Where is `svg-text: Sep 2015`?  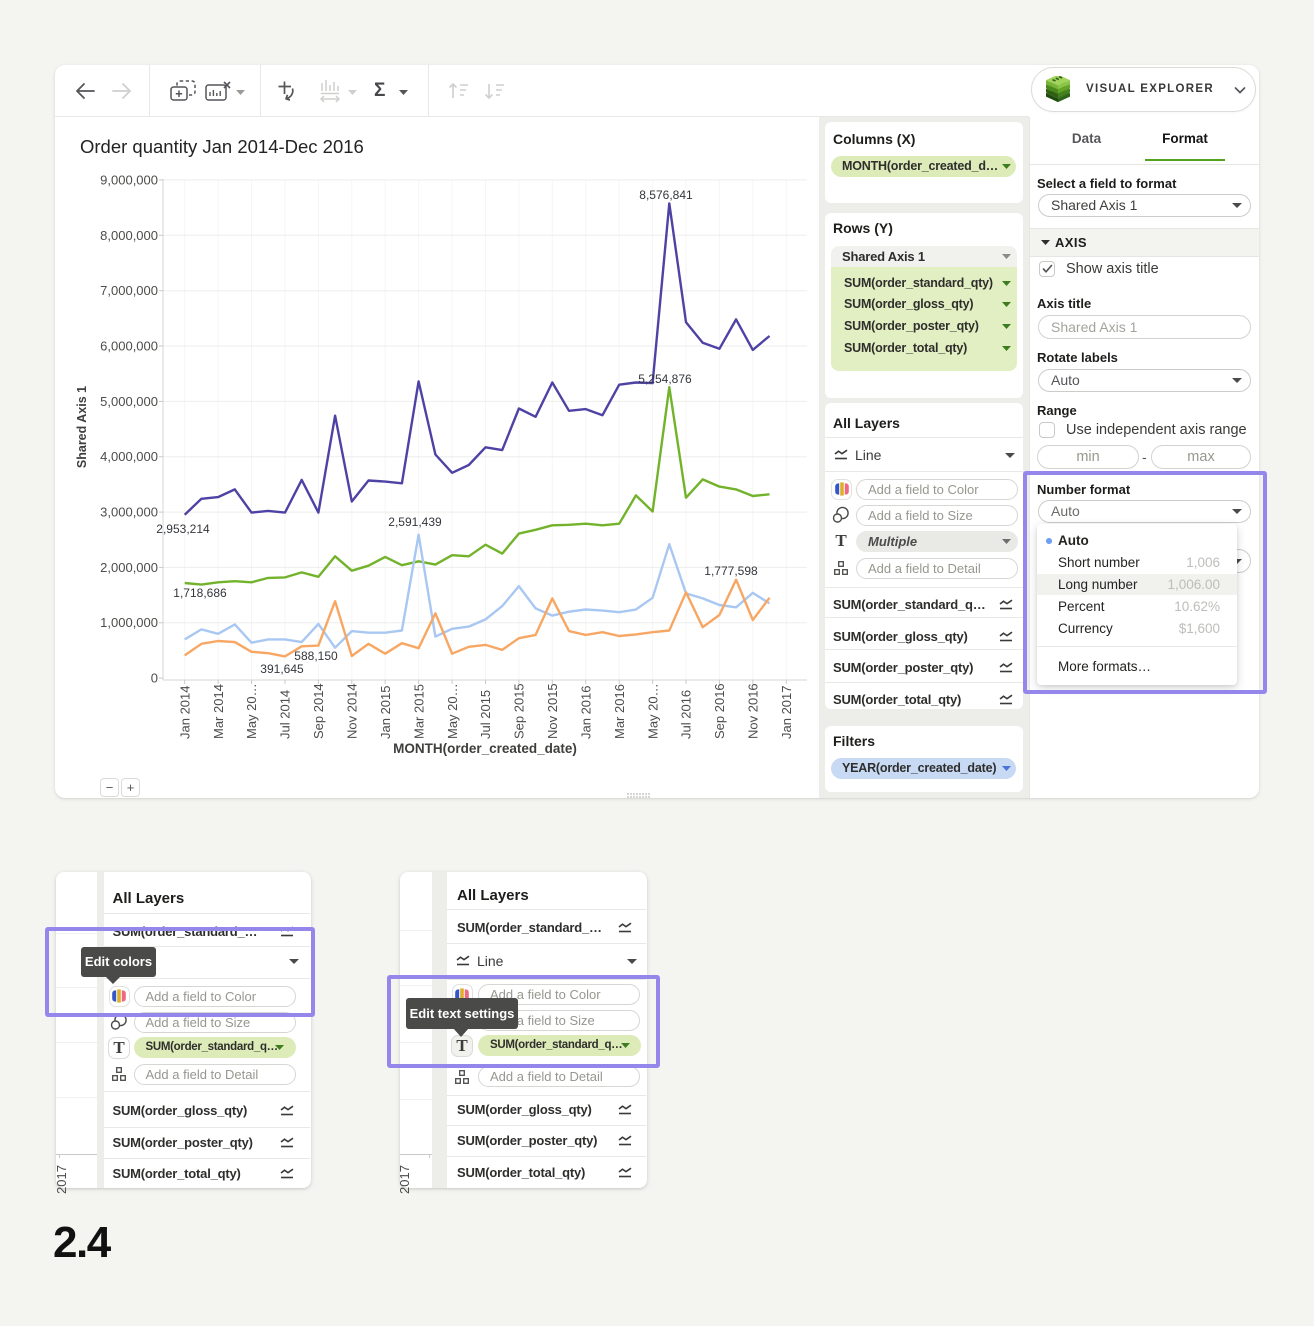 svg-text: Sep 2015 is located at coordinates (519, 711).